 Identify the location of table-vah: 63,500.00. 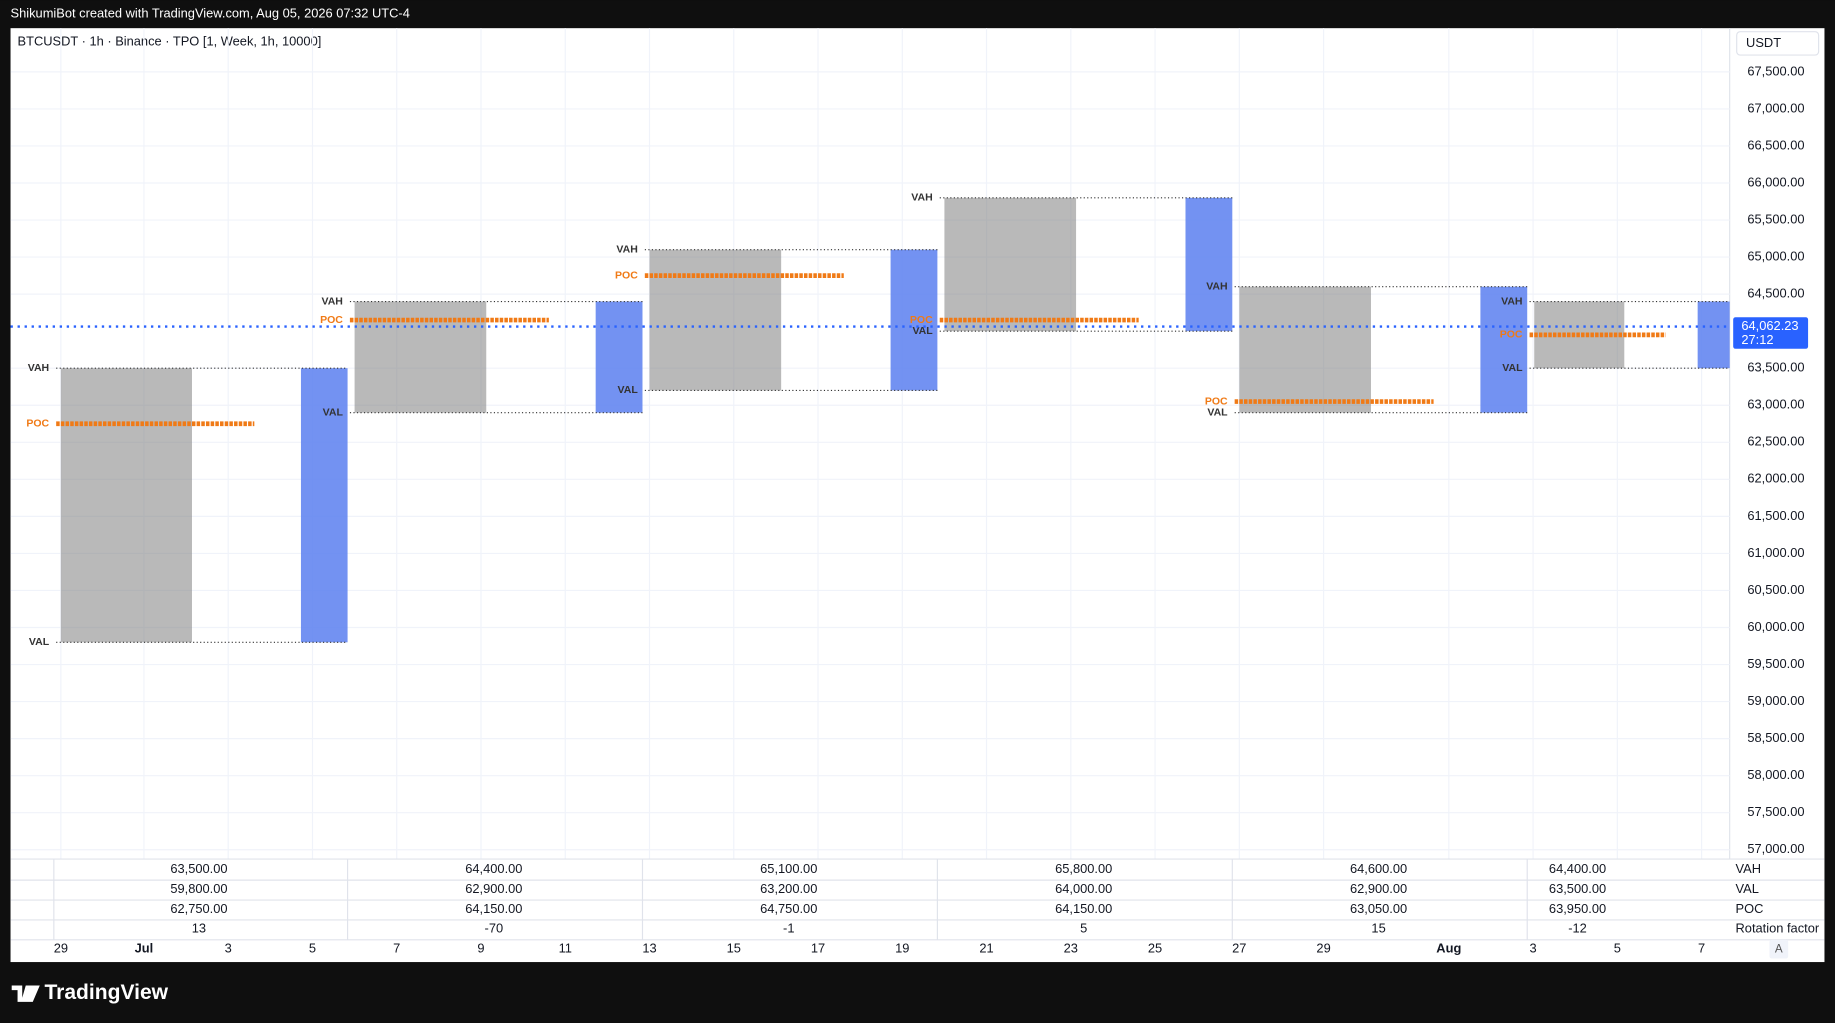
(198, 868).